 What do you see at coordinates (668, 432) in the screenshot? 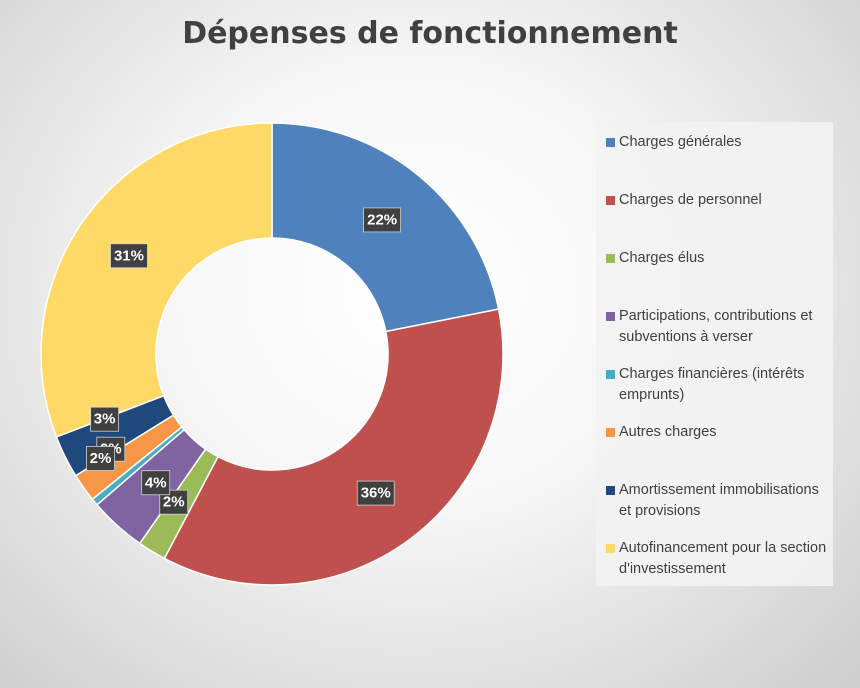
I see `legend-label: Autres charges` at bounding box center [668, 432].